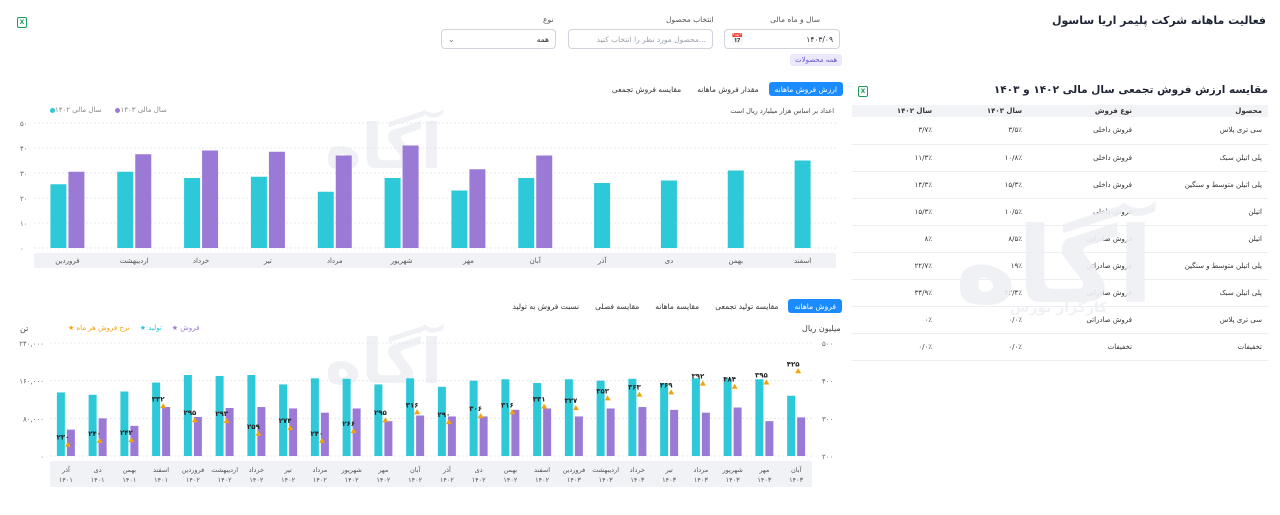 The image size is (1280, 515). Describe the element at coordinates (24, 328) in the screenshot. I see `left-unit-label: تن` at that location.